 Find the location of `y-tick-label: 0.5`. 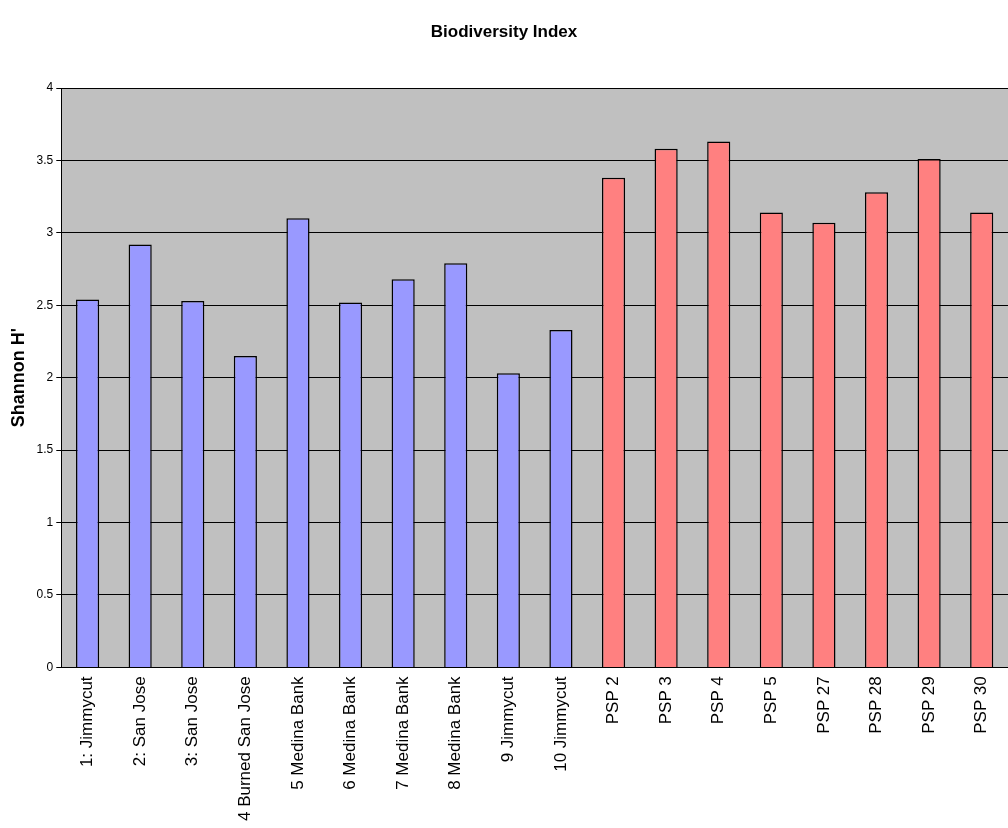

y-tick-label: 0.5 is located at coordinates (45, 594).